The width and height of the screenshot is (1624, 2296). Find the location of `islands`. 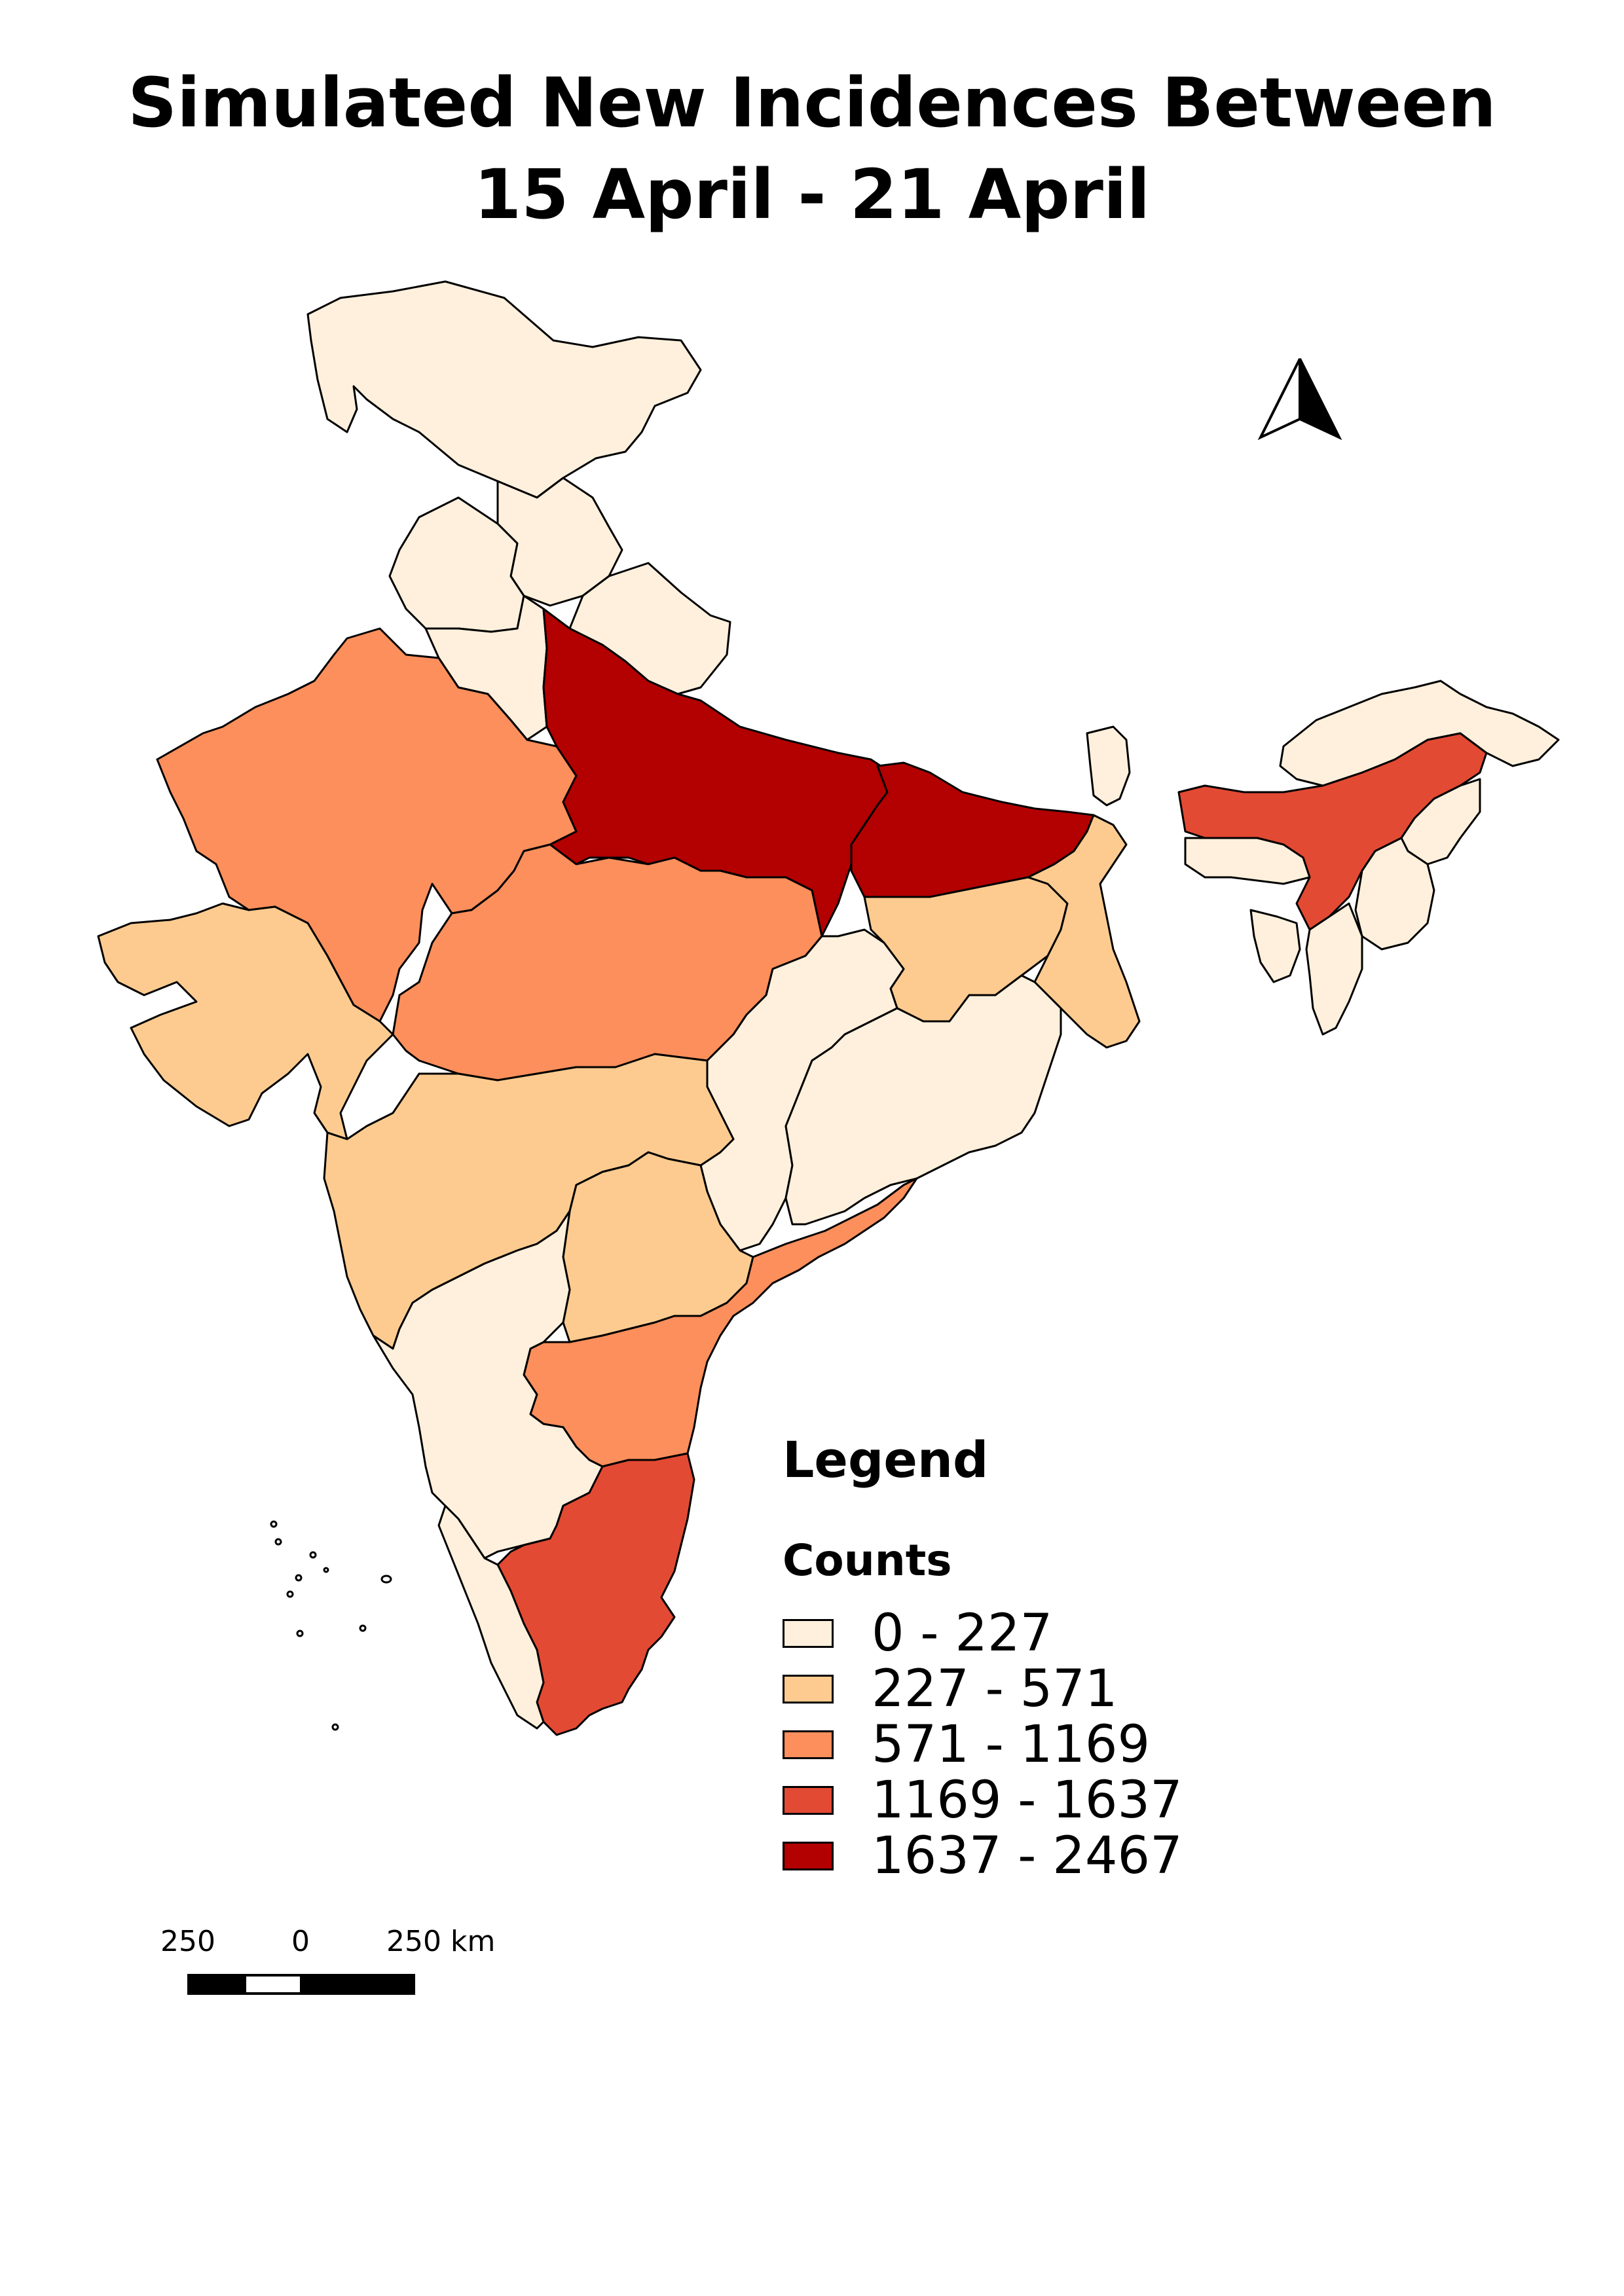

islands is located at coordinates (331, 1625).